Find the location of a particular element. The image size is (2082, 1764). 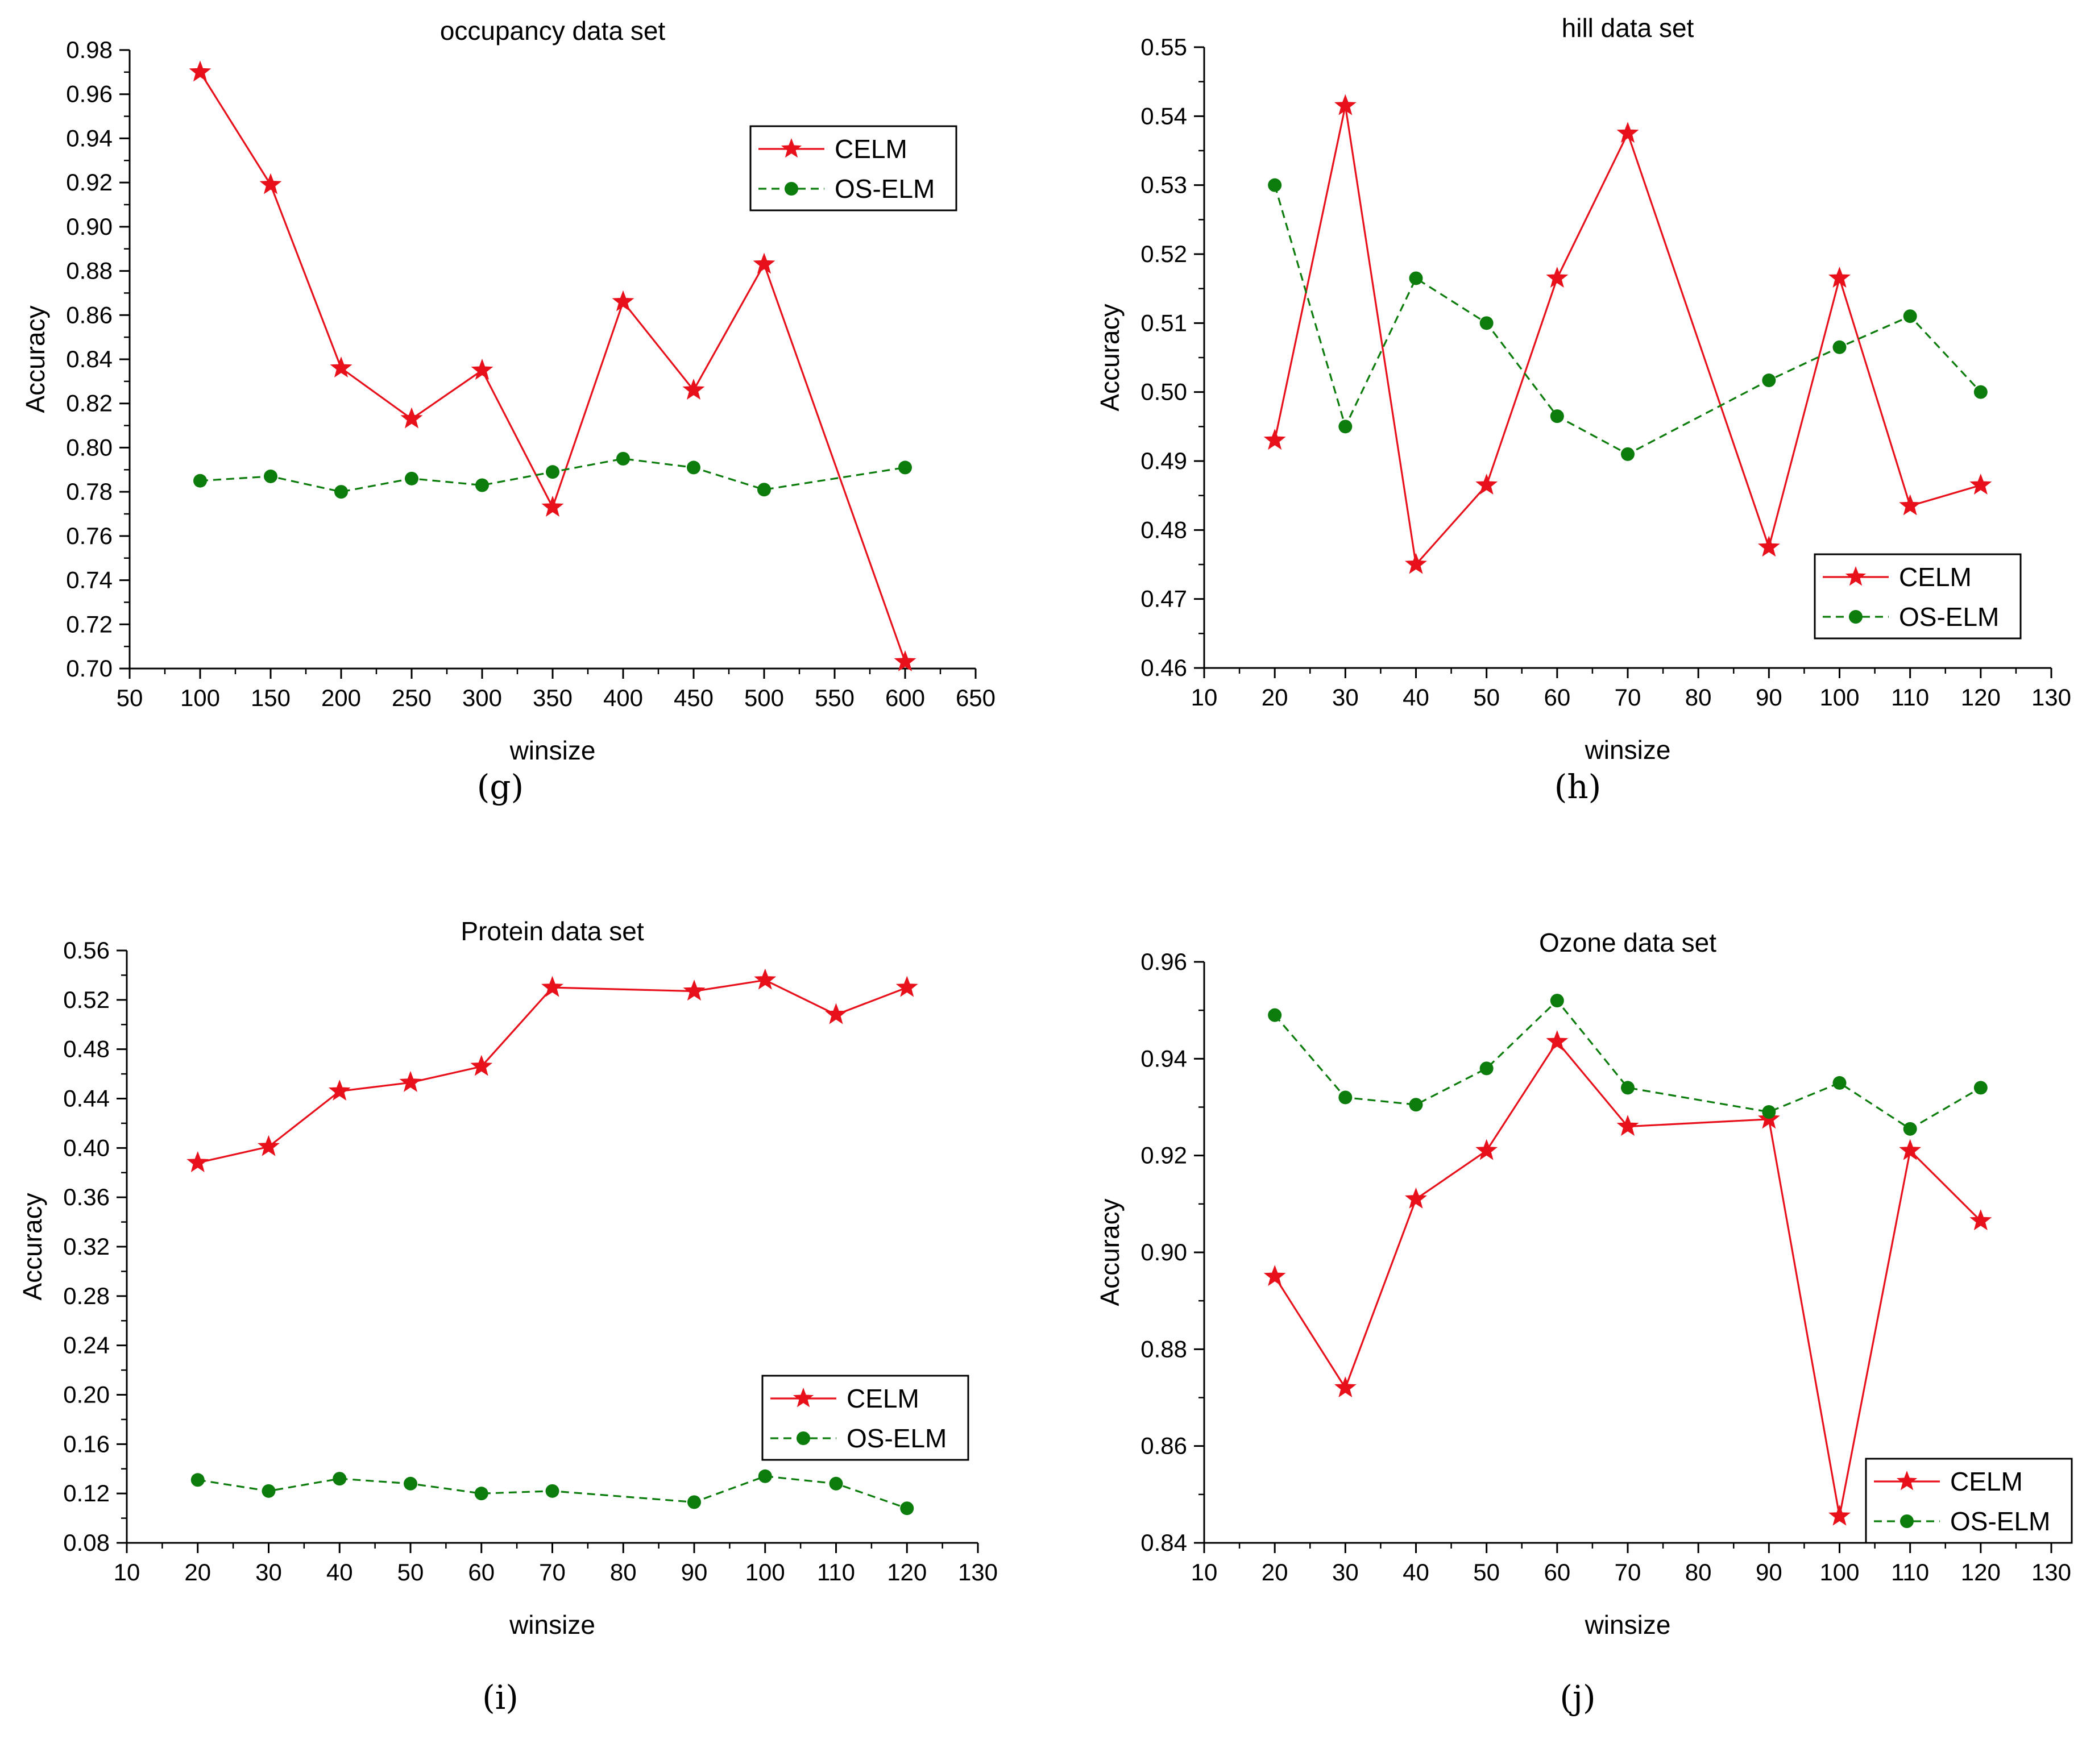

y-tick-label: 0.46 is located at coordinates (1163, 667).